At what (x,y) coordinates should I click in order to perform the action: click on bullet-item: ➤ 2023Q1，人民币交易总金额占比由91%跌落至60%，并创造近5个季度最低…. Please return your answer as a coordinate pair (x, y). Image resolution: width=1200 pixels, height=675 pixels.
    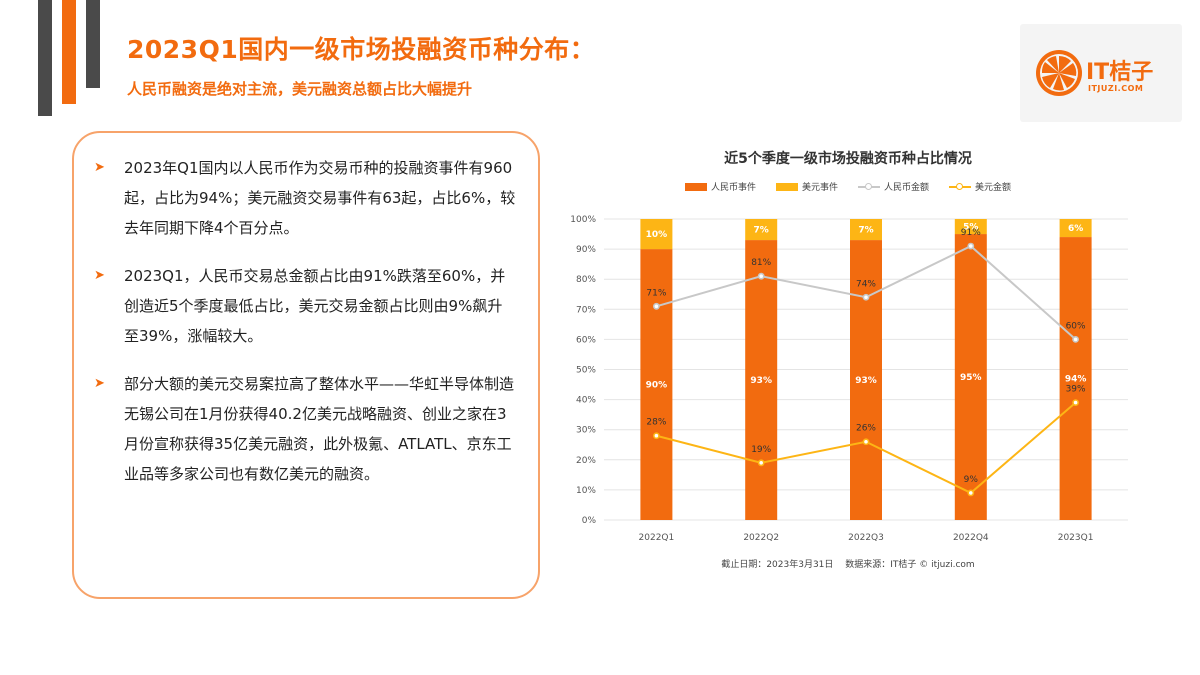
    Looking at the image, I should click on (305, 306).